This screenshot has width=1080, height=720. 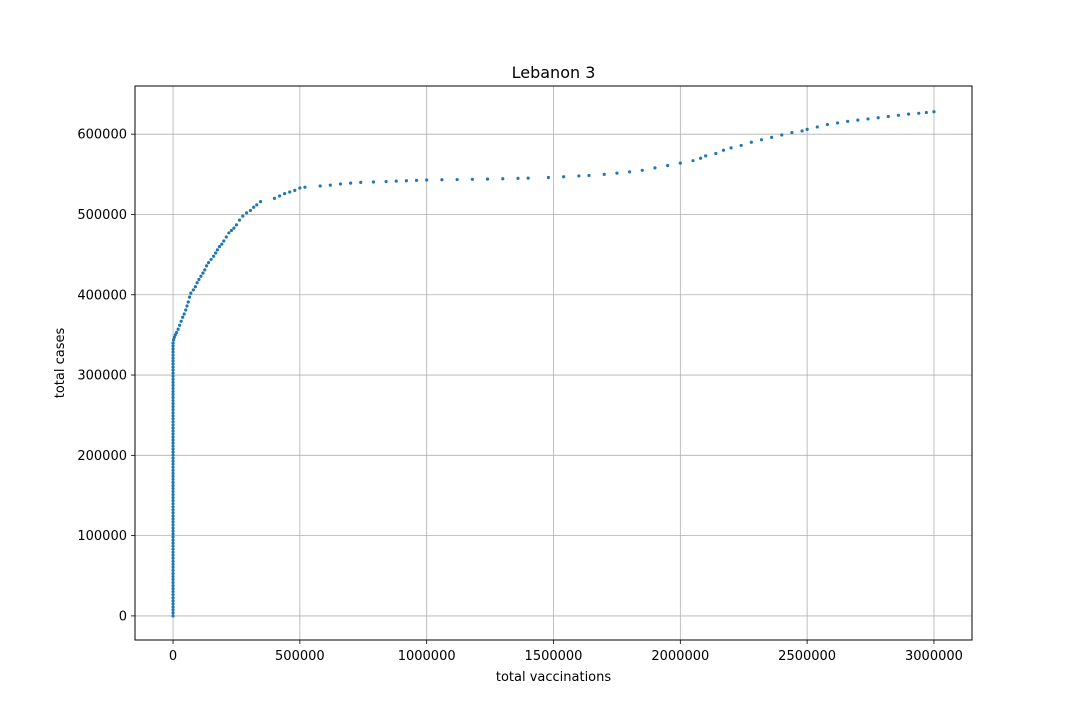 I want to click on y-tick-label: 0, so click(x=123, y=616).